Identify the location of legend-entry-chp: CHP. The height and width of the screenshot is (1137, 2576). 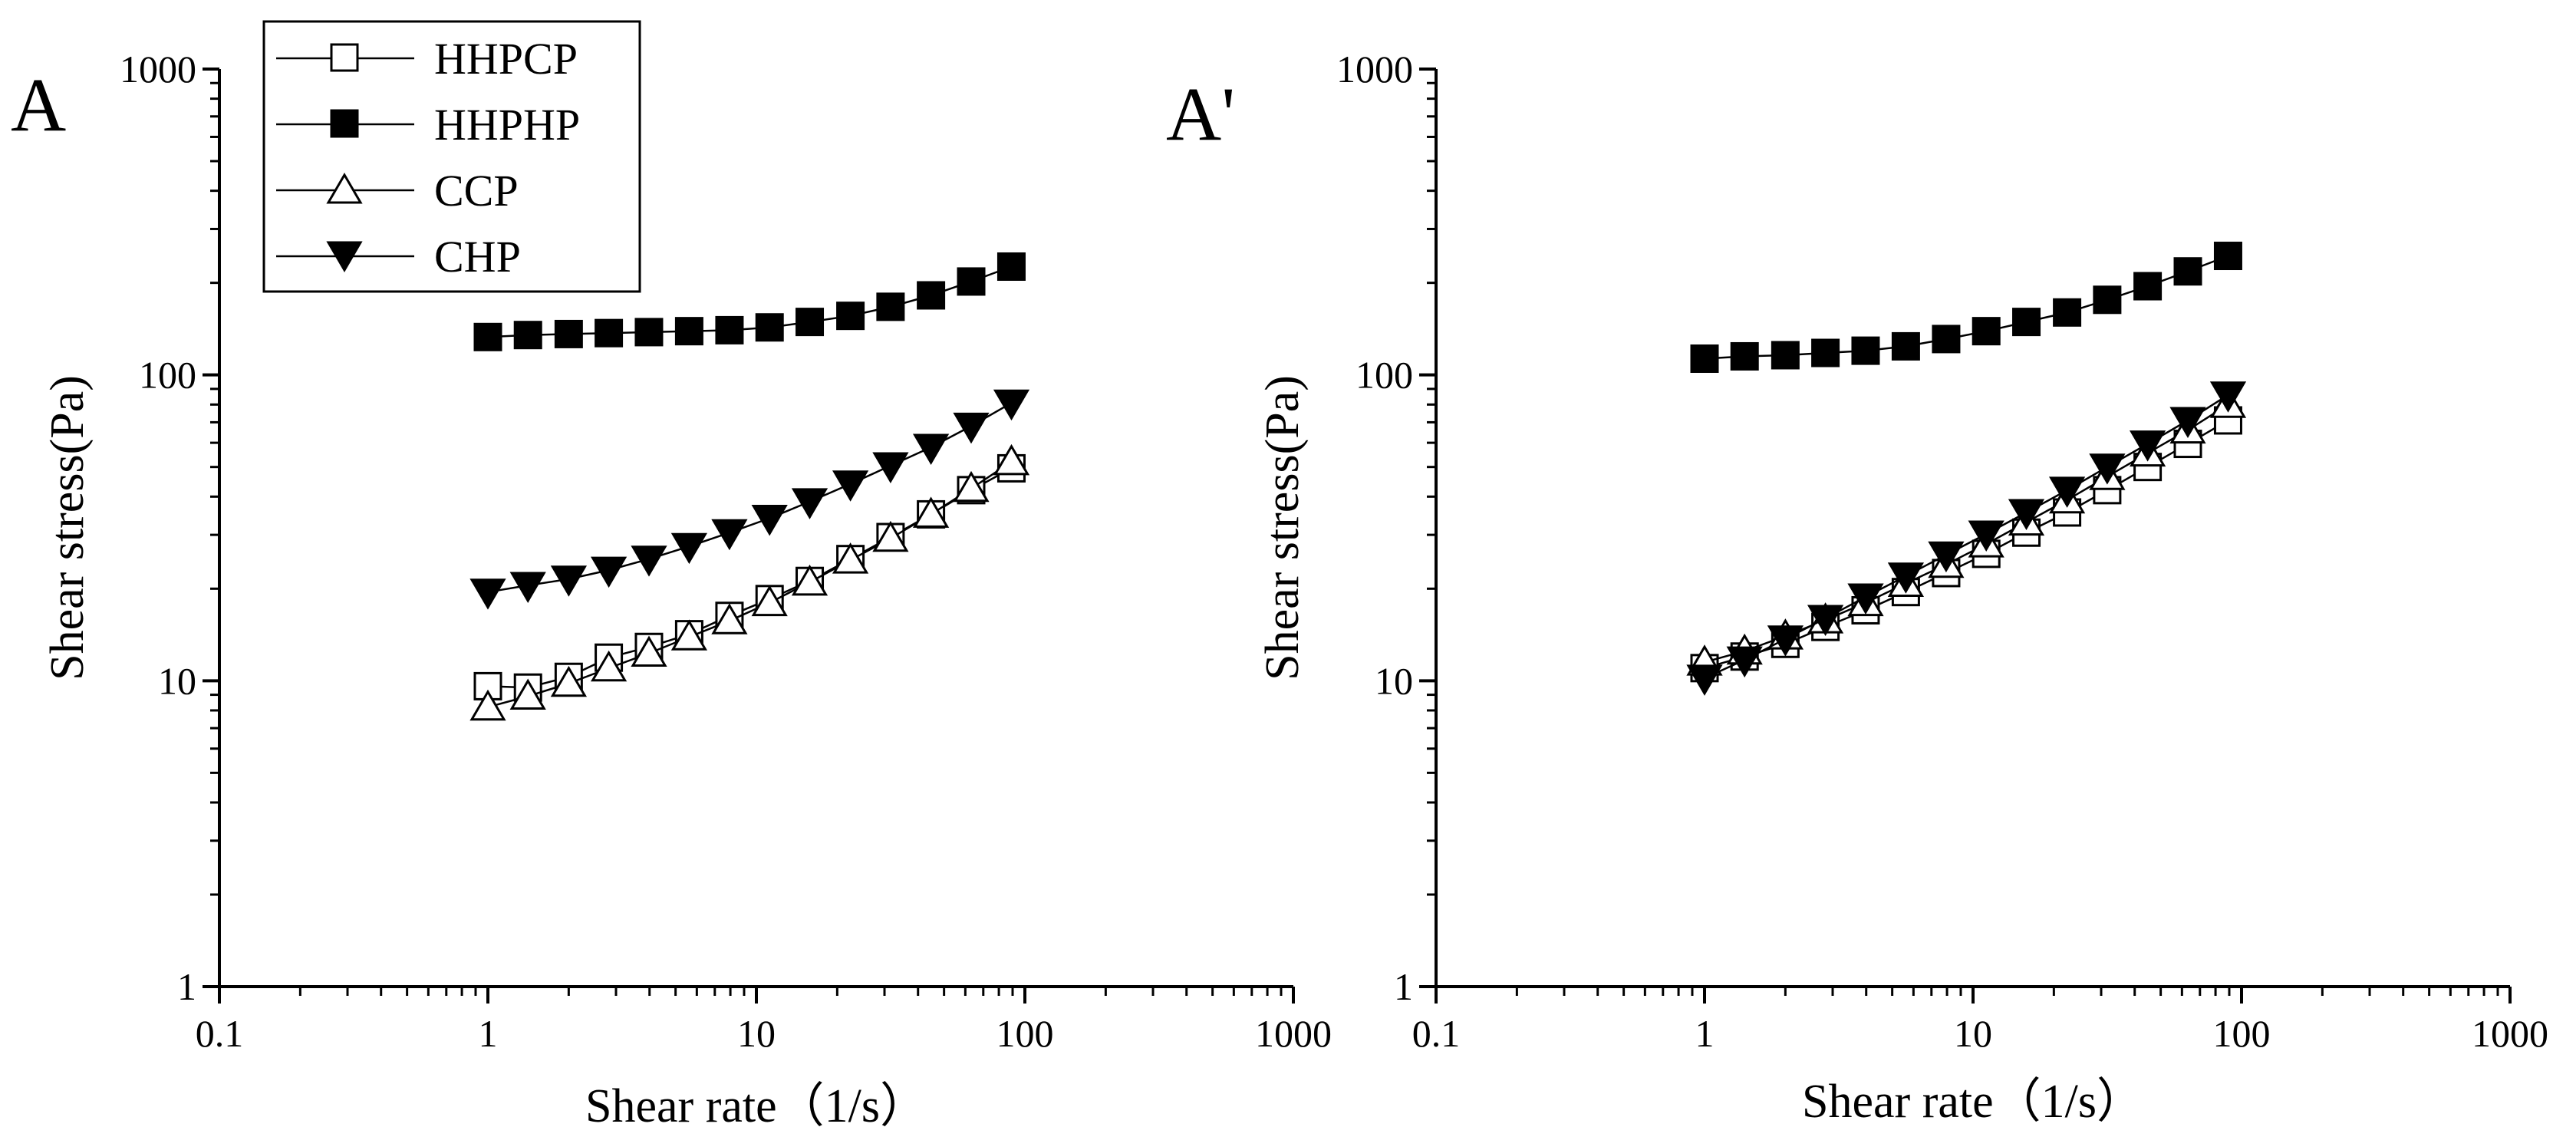
(398, 257).